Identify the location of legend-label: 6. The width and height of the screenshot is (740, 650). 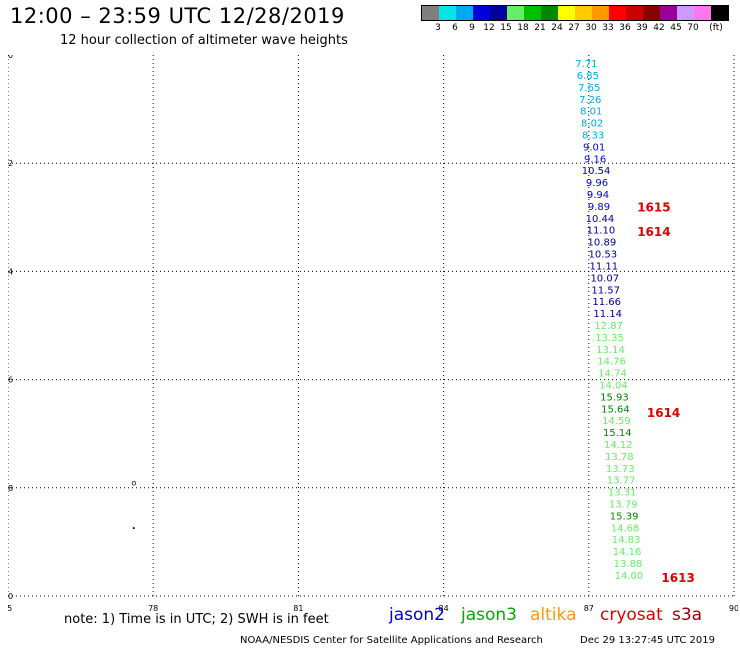
(455, 28).